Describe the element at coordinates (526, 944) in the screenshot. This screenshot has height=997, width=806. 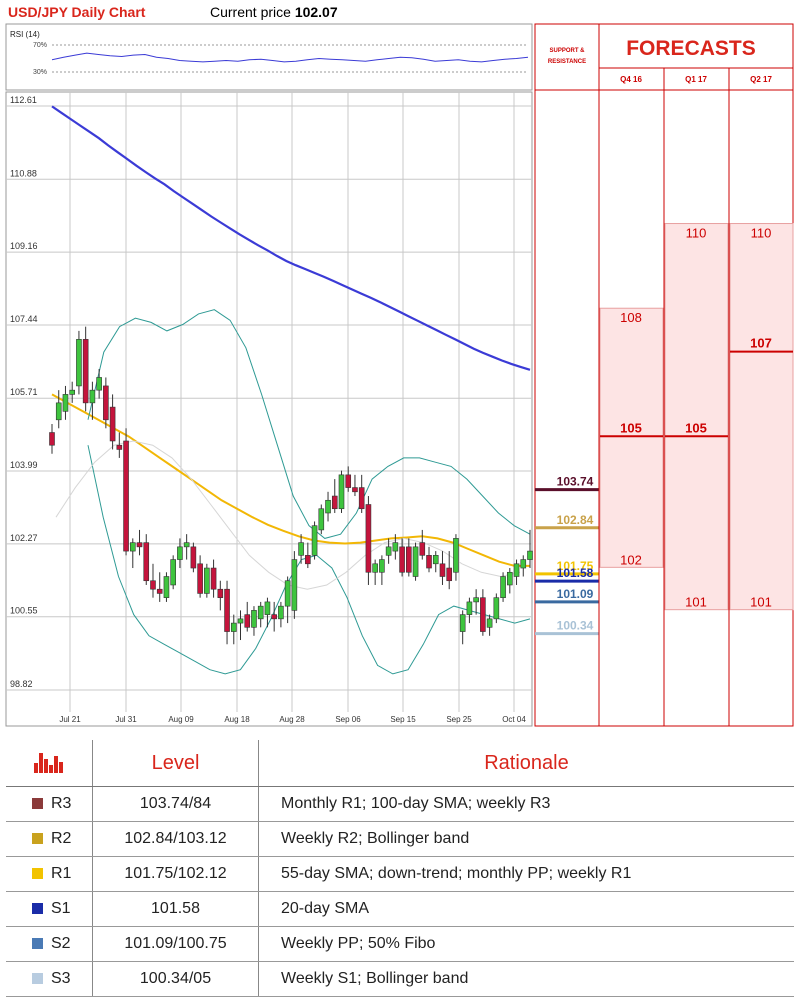
I see `level-rationale: Weekly PP; 50% Fibo` at that location.